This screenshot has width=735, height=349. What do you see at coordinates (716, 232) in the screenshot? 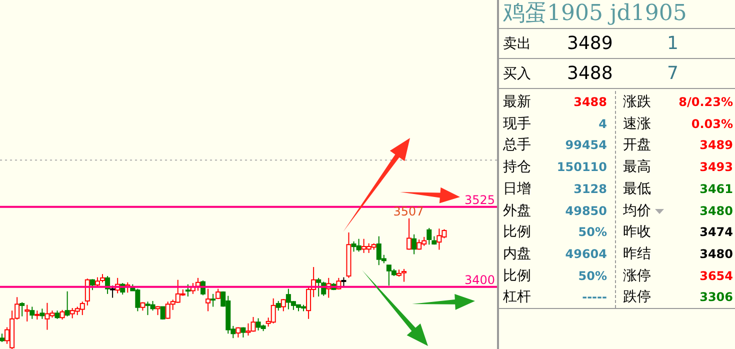
I see `text: 3474` at bounding box center [716, 232].